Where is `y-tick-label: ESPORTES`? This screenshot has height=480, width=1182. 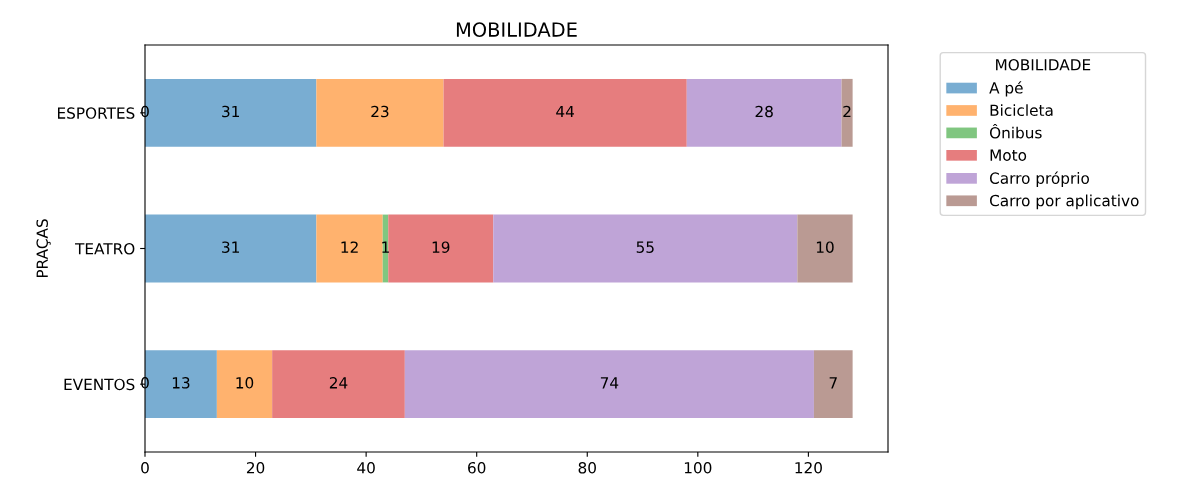 y-tick-label: ESPORTES is located at coordinates (96, 113).